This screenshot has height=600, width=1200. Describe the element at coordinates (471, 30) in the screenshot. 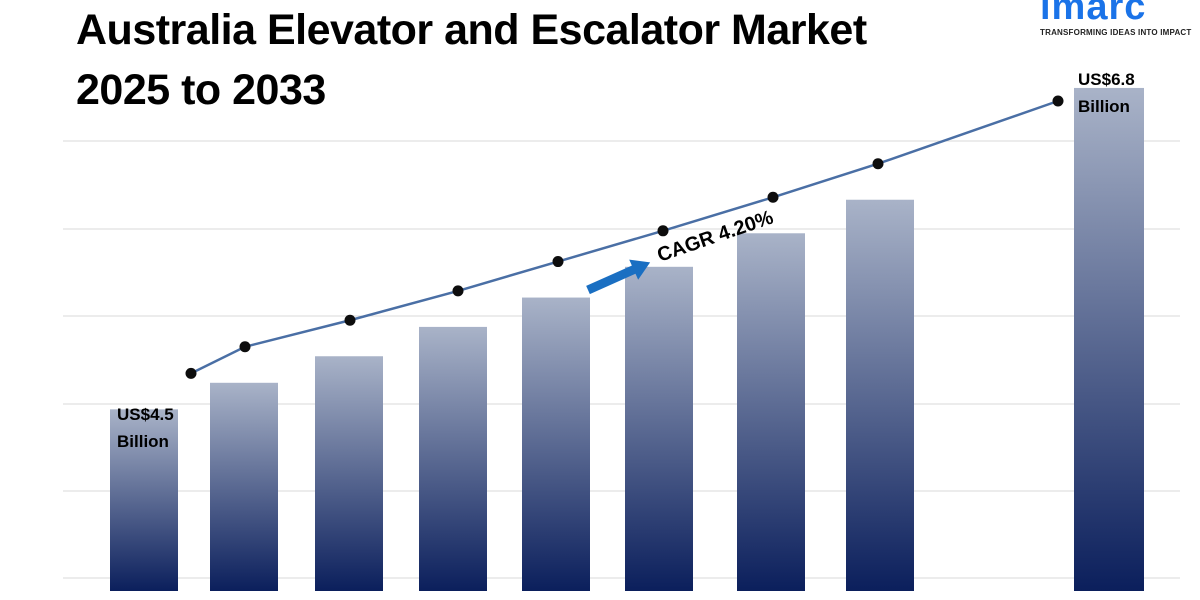

I see `chart-title-line-1: Australia Elevator and Escalator Market` at that location.